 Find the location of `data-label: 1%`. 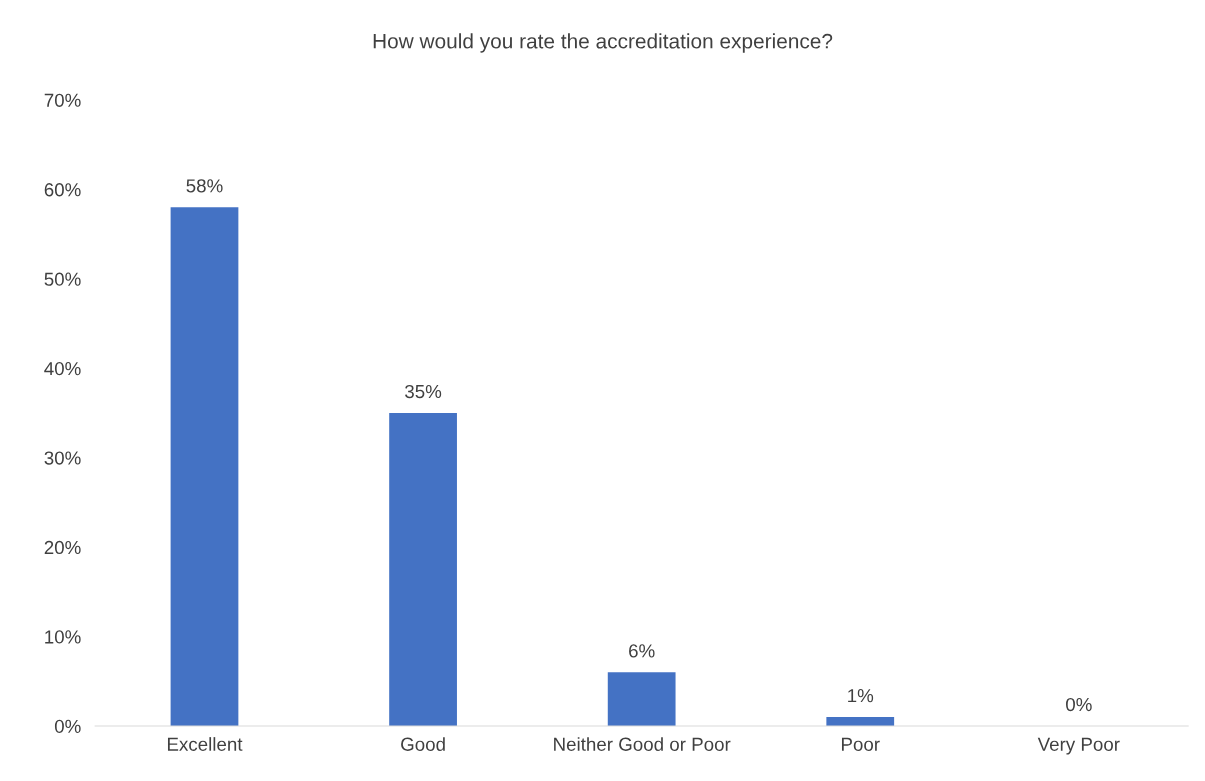

data-label: 1% is located at coordinates (861, 696).